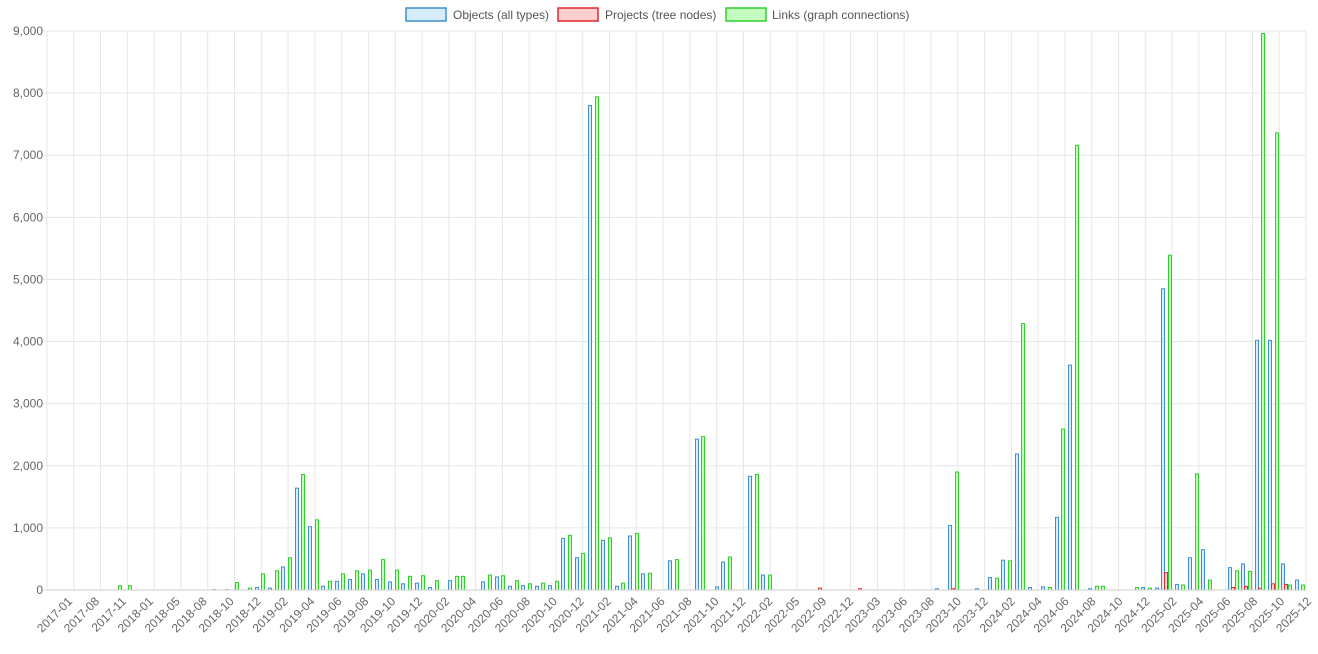 This screenshot has height=654, width=1318. Describe the element at coordinates (28, 155) in the screenshot. I see `y-tick-label: 7,000` at that location.